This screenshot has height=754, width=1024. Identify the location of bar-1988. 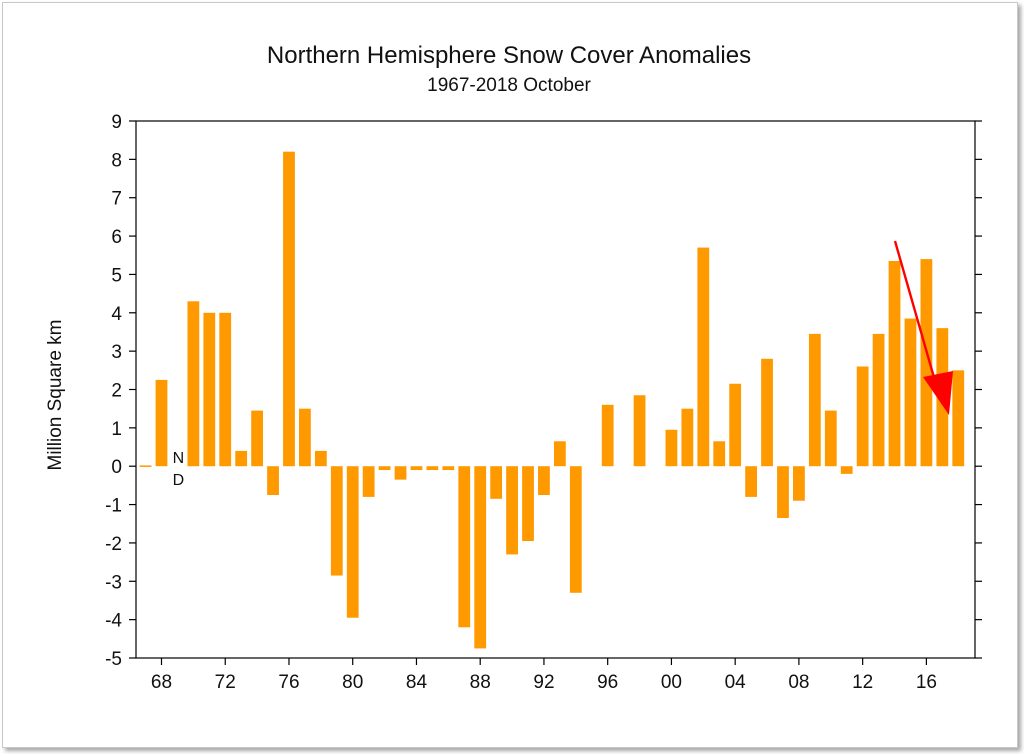
(480, 557).